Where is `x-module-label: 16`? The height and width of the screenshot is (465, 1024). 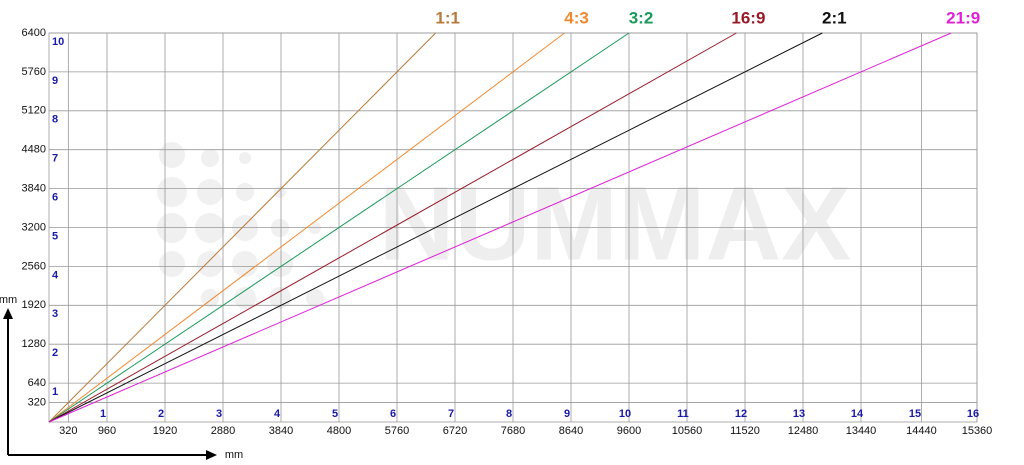
x-module-label: 16 is located at coordinates (973, 414).